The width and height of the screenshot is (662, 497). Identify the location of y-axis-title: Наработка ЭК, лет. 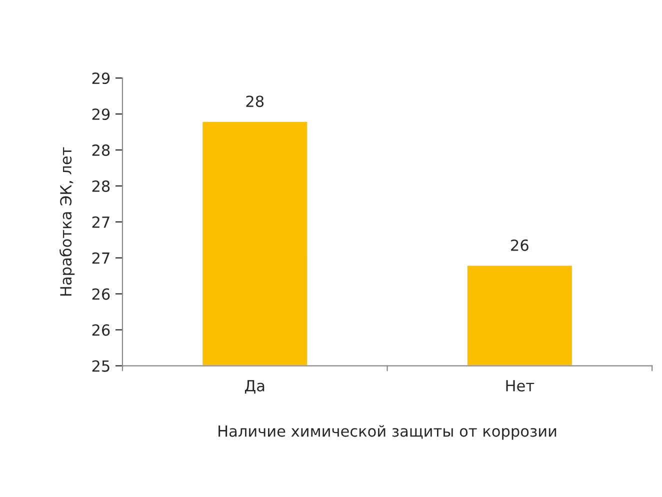
(67, 221).